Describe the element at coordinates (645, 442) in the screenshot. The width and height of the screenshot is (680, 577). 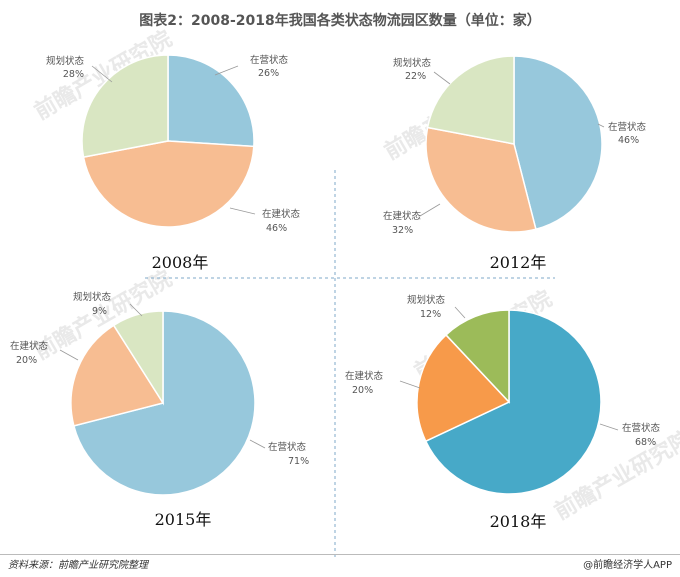
I see `slice-percent-label: 68%` at that location.